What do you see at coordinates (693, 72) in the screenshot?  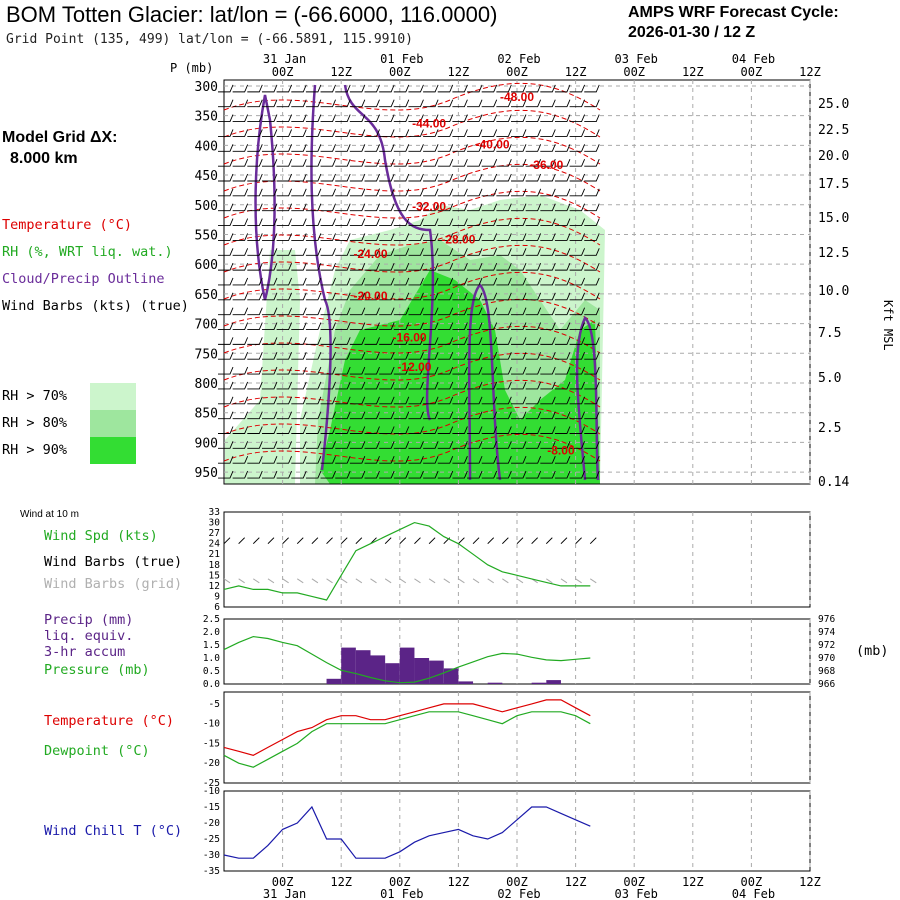 I see `top-time-tick-label: 12Z` at bounding box center [693, 72].